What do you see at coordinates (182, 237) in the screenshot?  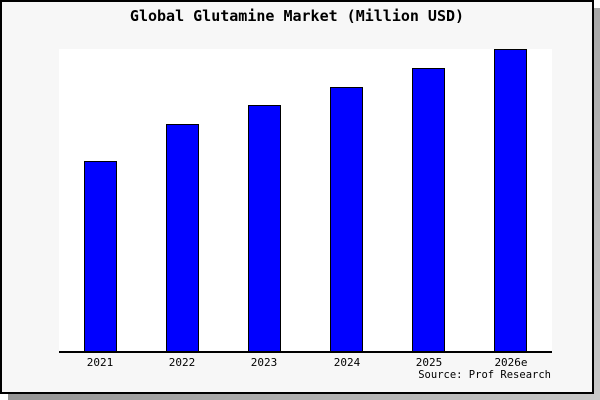 I see `bar-2022` at bounding box center [182, 237].